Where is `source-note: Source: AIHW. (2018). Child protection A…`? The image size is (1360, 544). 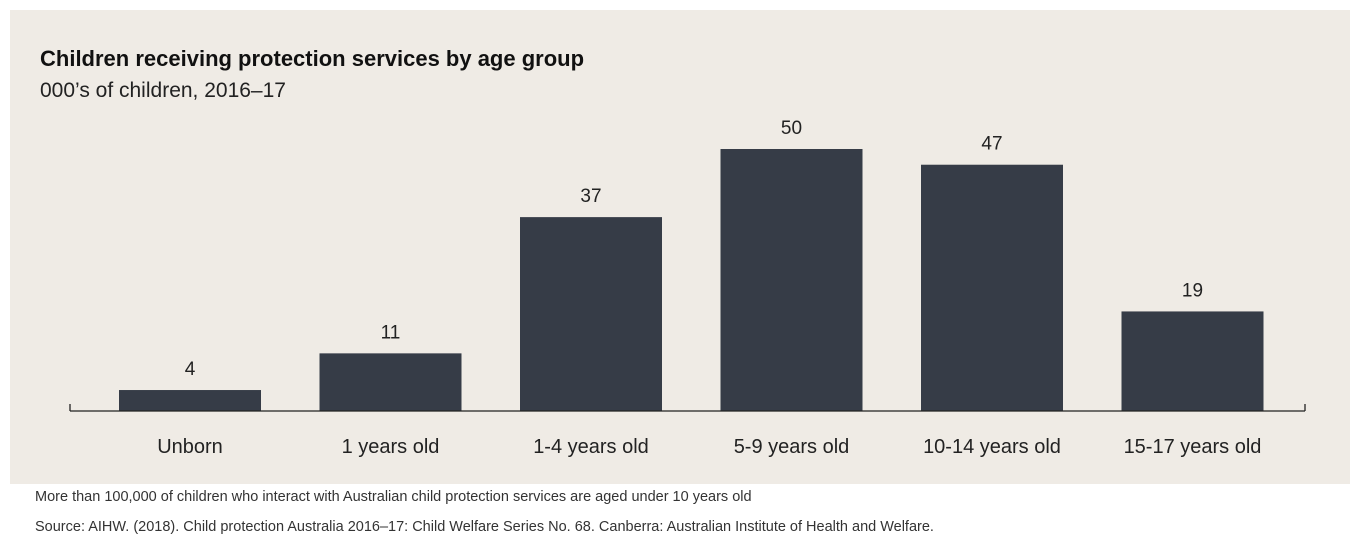
source-note: Source: AIHW. (2018). Child protection A… is located at coordinates (484, 527).